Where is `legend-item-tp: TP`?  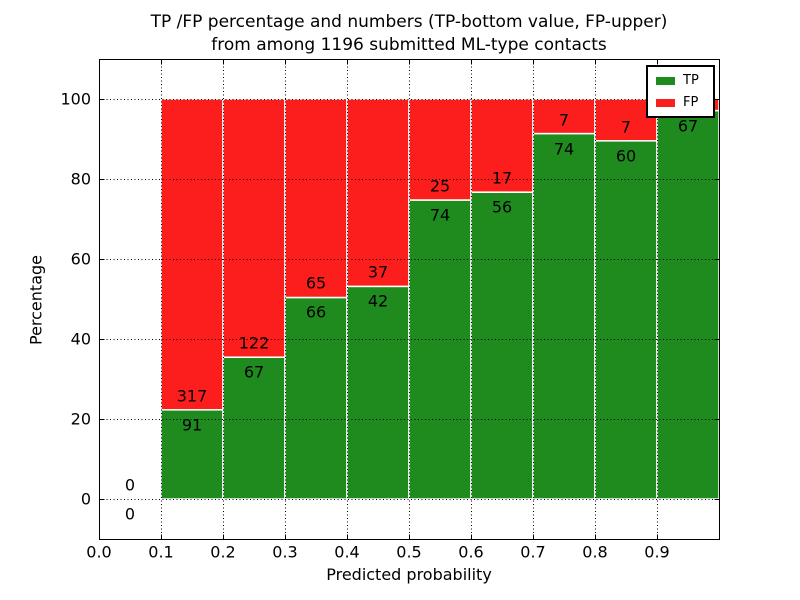
legend-item-tp: TP is located at coordinates (682, 80).